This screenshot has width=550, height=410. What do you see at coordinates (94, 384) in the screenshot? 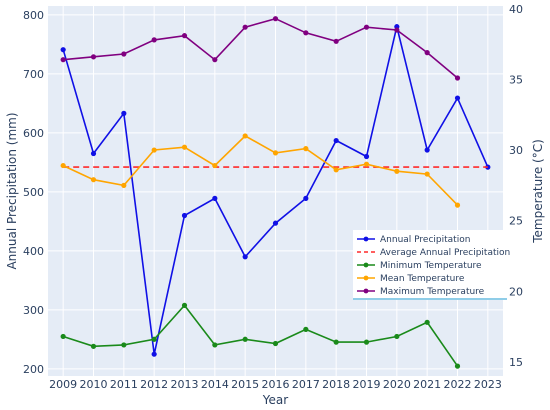
I see `x-tick-label: 2010` at bounding box center [94, 384].